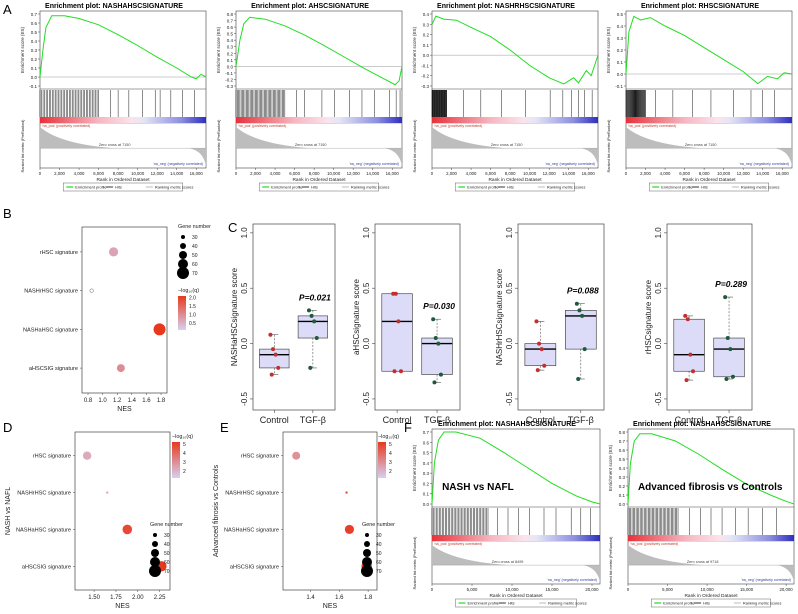  I want to click on size-legend-title: Gene number, so click(166, 525).